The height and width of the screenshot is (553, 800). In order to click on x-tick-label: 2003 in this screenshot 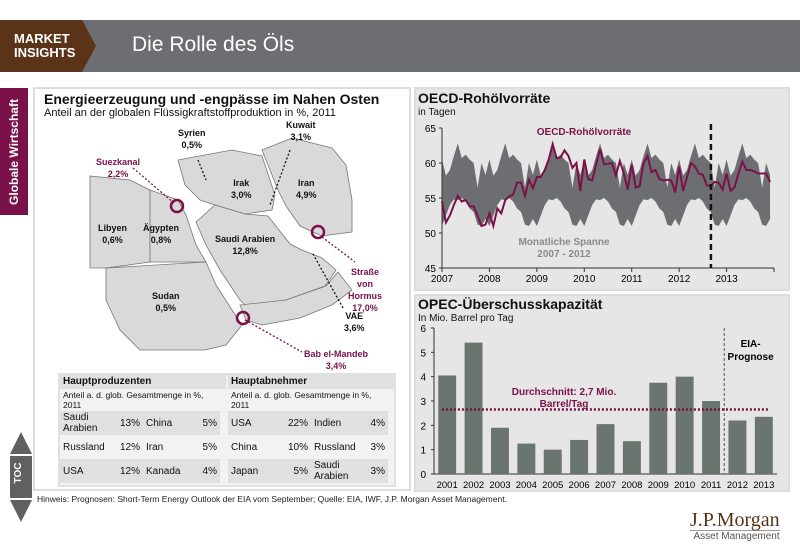, I will do `click(499, 485)`.